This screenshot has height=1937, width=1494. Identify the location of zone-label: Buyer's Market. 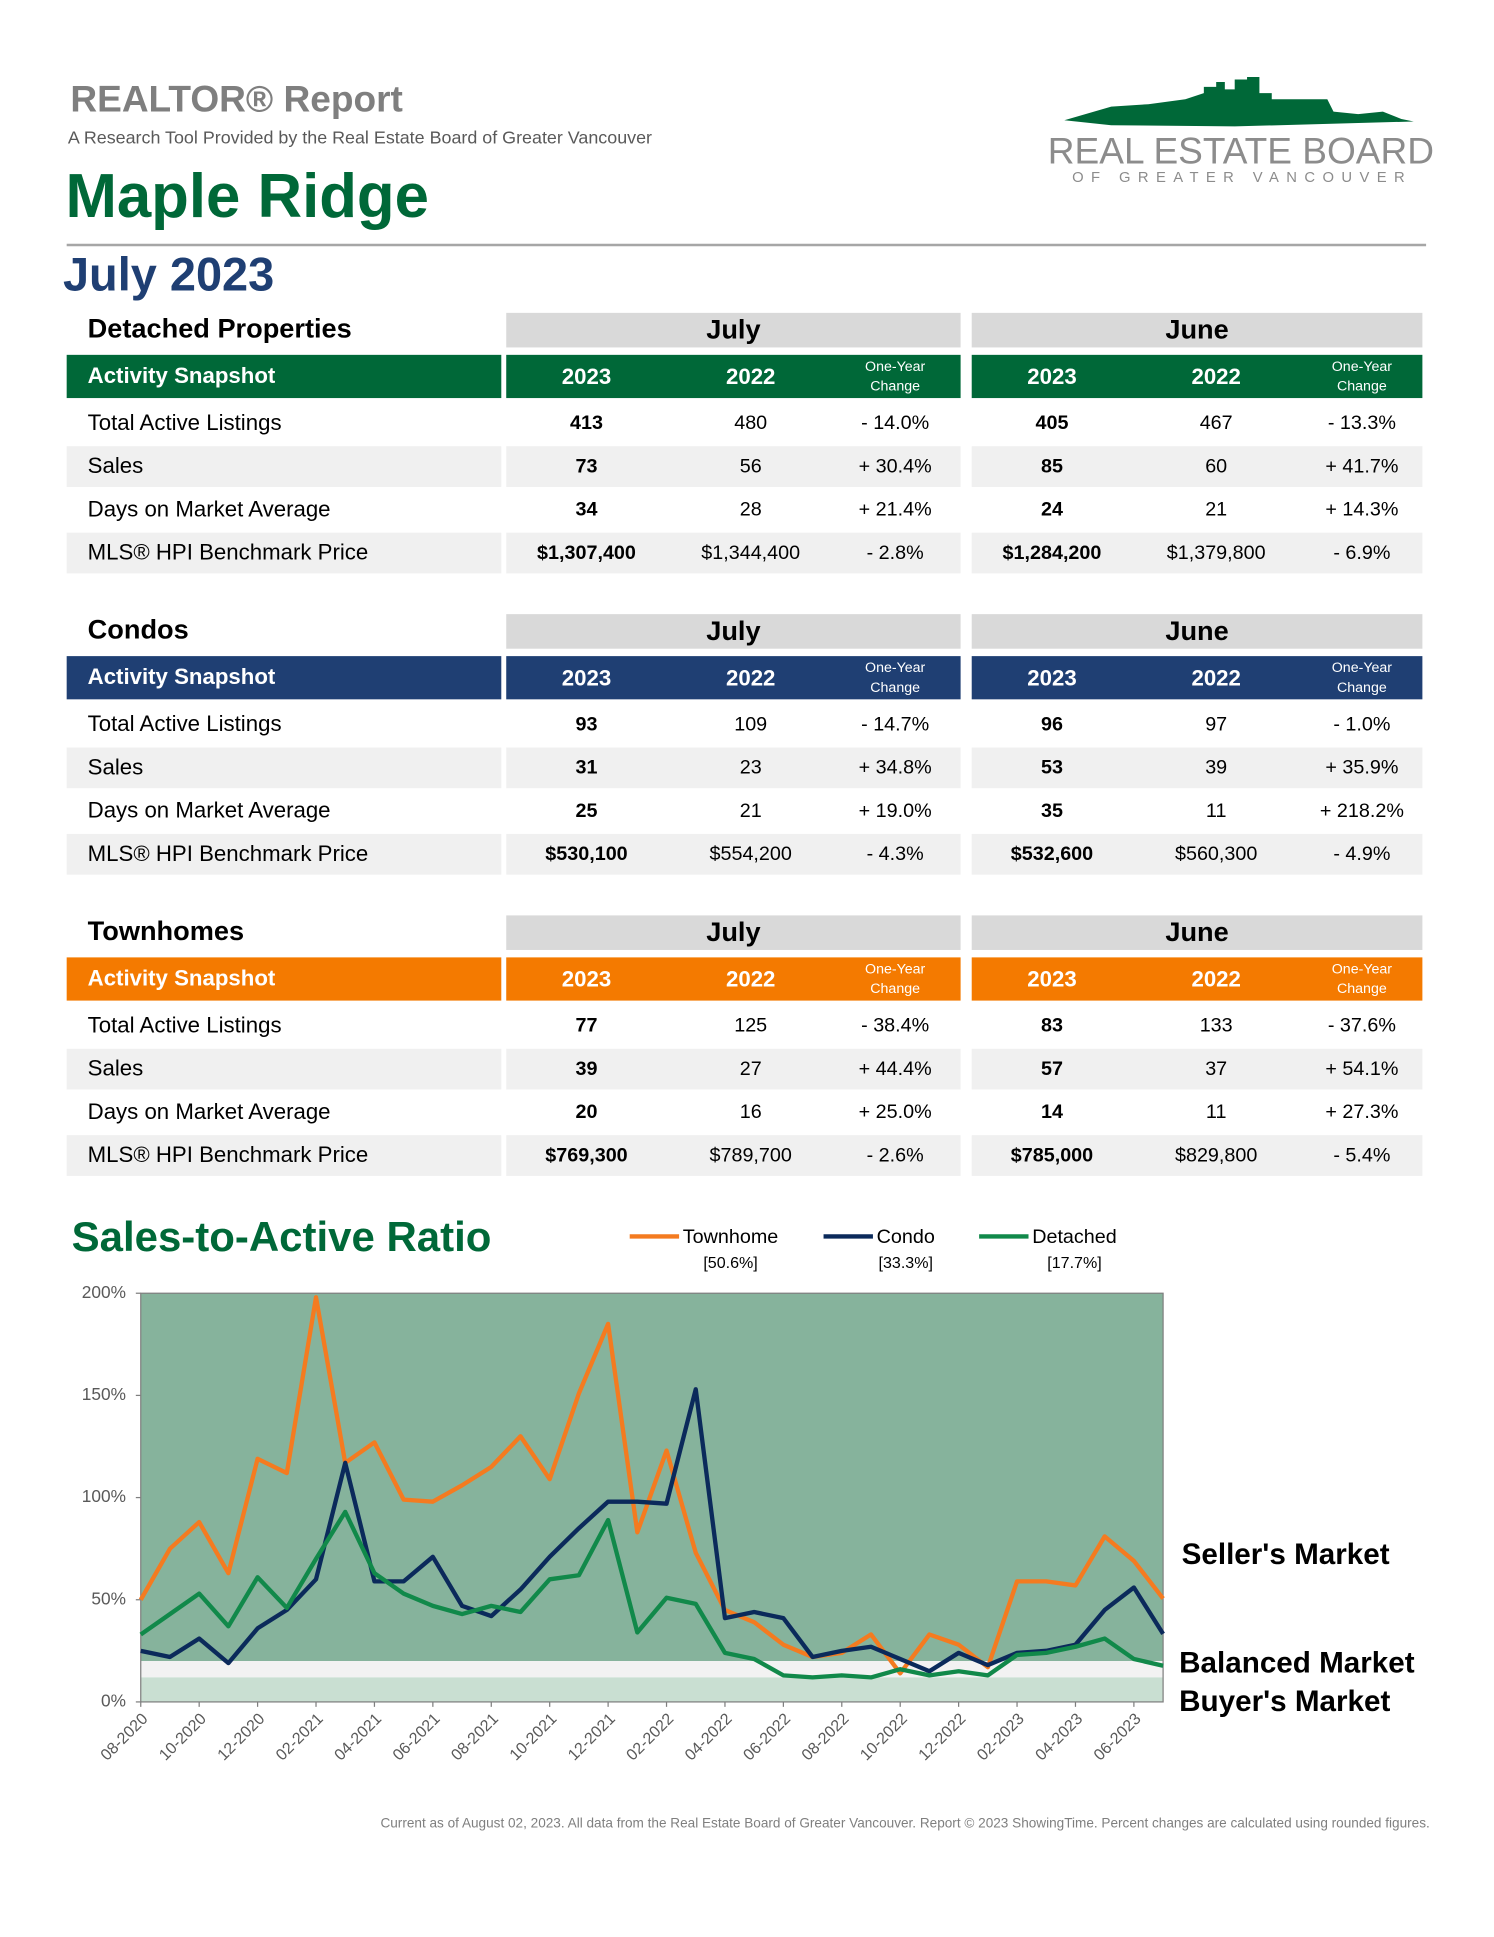
(1284, 1701).